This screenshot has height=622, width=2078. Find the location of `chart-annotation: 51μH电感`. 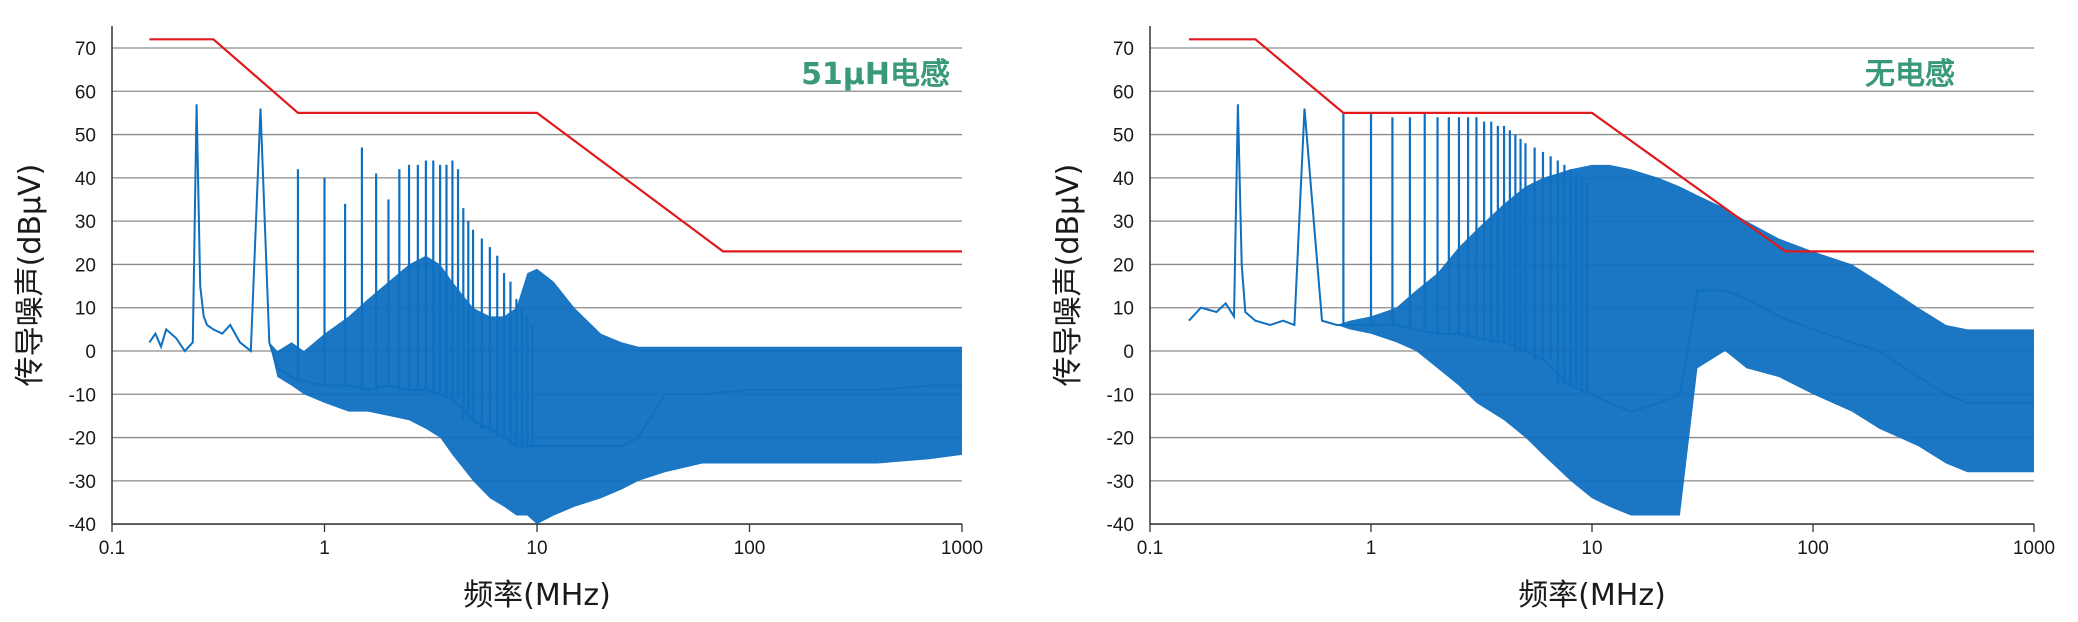

chart-annotation: 51μH电感 is located at coordinates (875, 74).